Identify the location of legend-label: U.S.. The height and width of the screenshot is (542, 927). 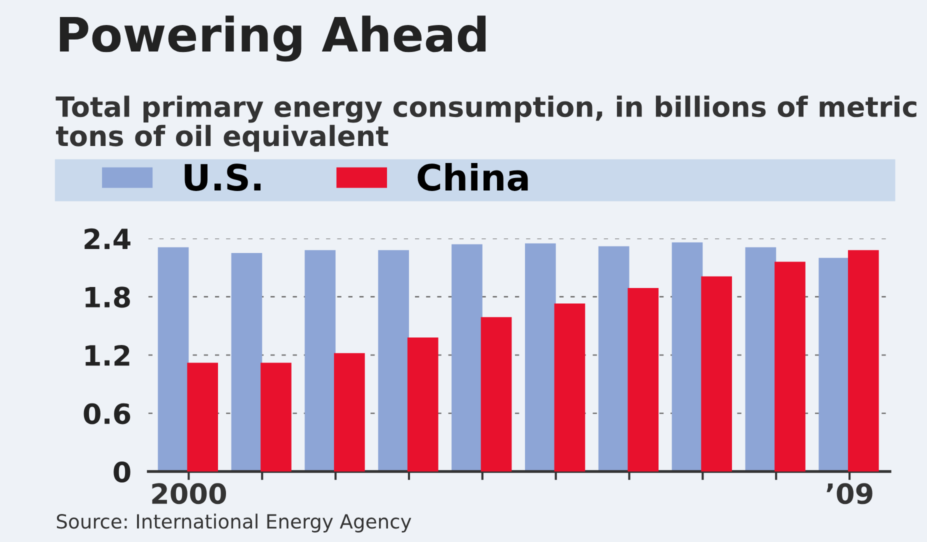
(222, 177).